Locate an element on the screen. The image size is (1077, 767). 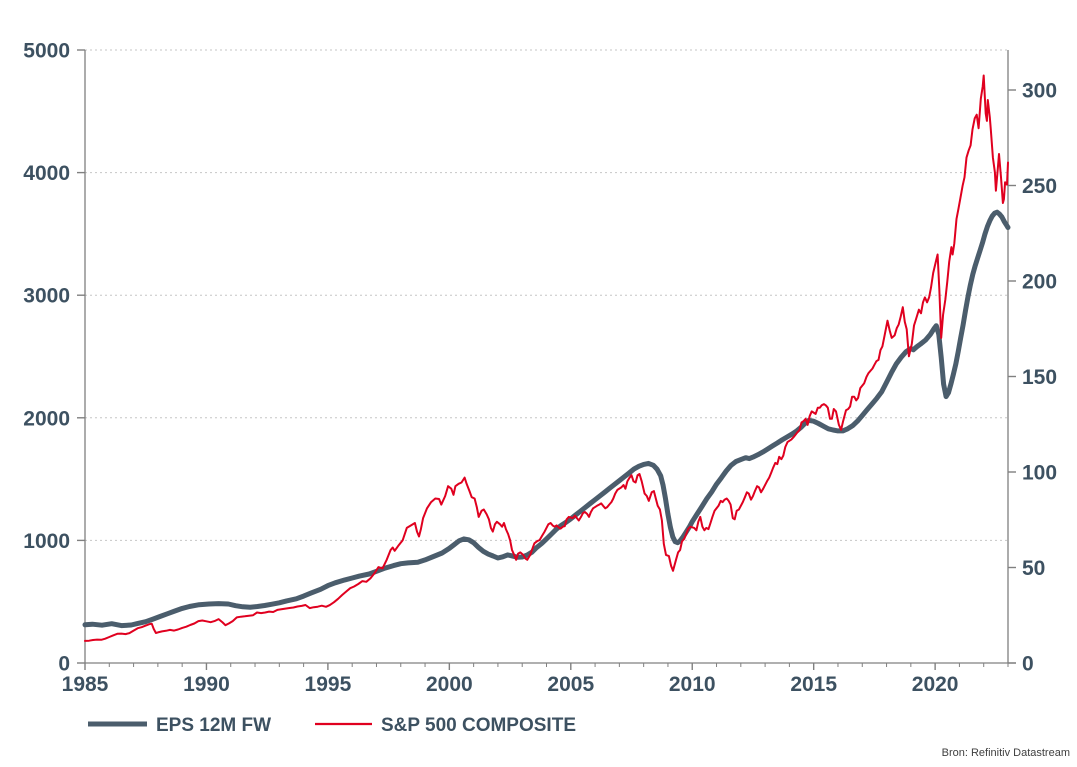
x-tick-label: 1995 is located at coordinates (328, 684).